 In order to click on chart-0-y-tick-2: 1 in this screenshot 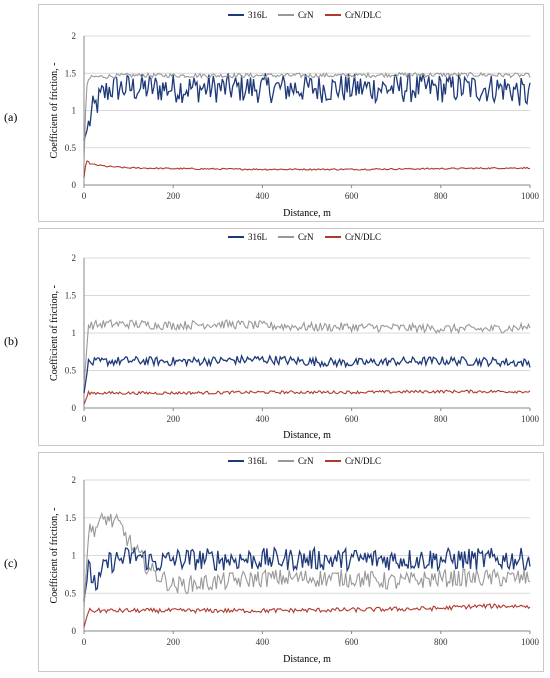, I will do `click(74, 111)`.